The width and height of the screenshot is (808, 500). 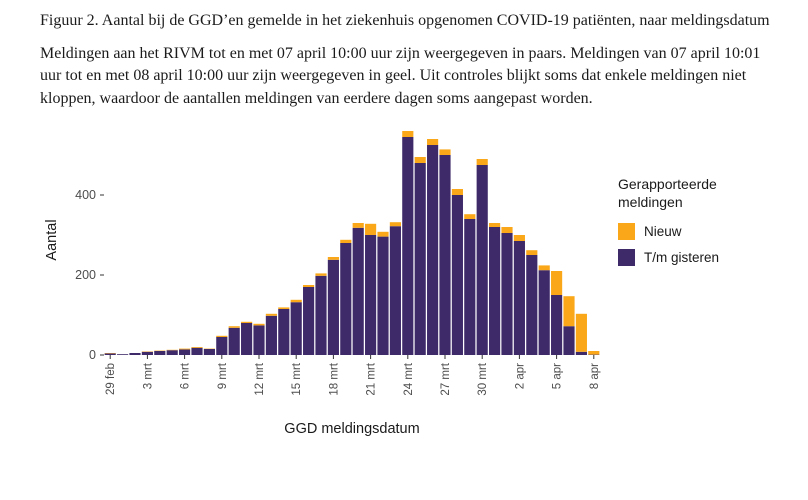 What do you see at coordinates (693, 232) in the screenshot?
I see `legend-entry-nieuw: Nieuw` at bounding box center [693, 232].